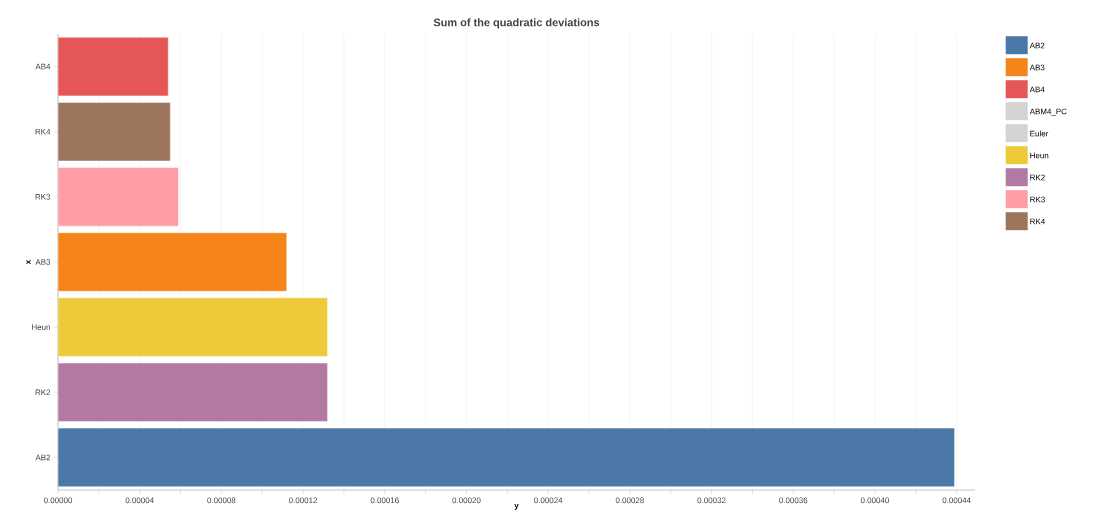 The height and width of the screenshot is (530, 1097). What do you see at coordinates (516, 23) in the screenshot?
I see `chart-title: Sum of the quadratic deviations` at bounding box center [516, 23].